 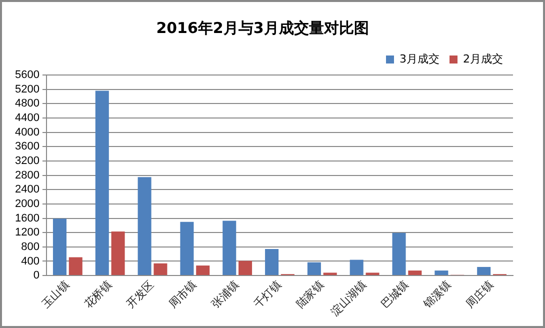 I want to click on y-tick-label: 3200, so click(x=27, y=160).